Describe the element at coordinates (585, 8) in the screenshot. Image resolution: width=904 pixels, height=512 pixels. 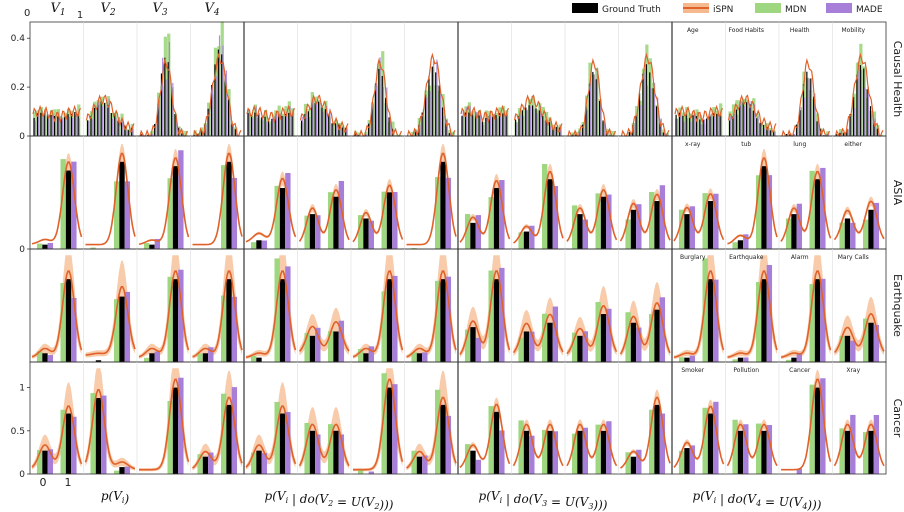
I see `legend-swatch` at that location.